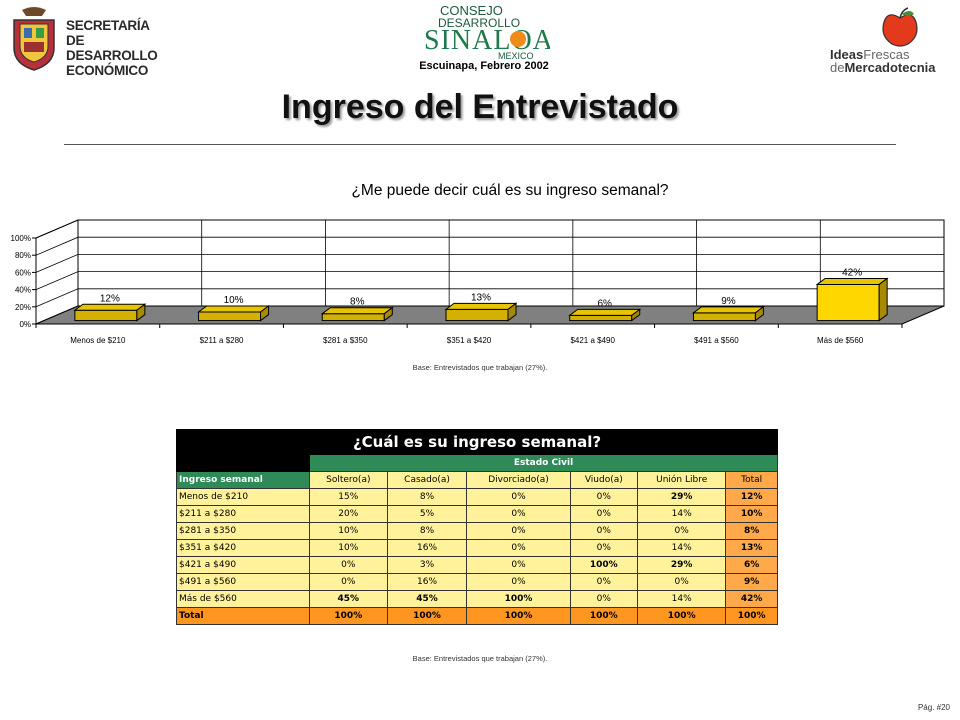 This screenshot has height=720, width=960. What do you see at coordinates (23, 290) in the screenshot?
I see `y-tick-label: 40%` at bounding box center [23, 290].